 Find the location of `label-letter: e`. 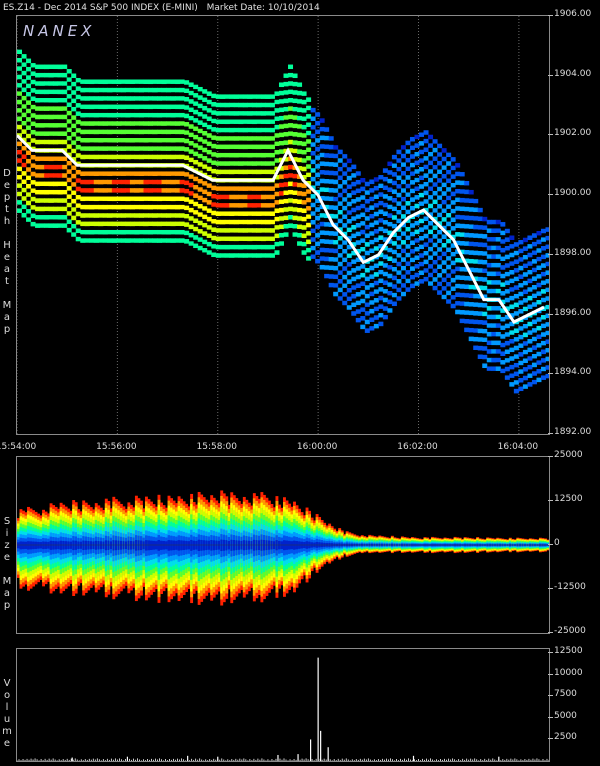

label-letter: e is located at coordinates (7, 257).